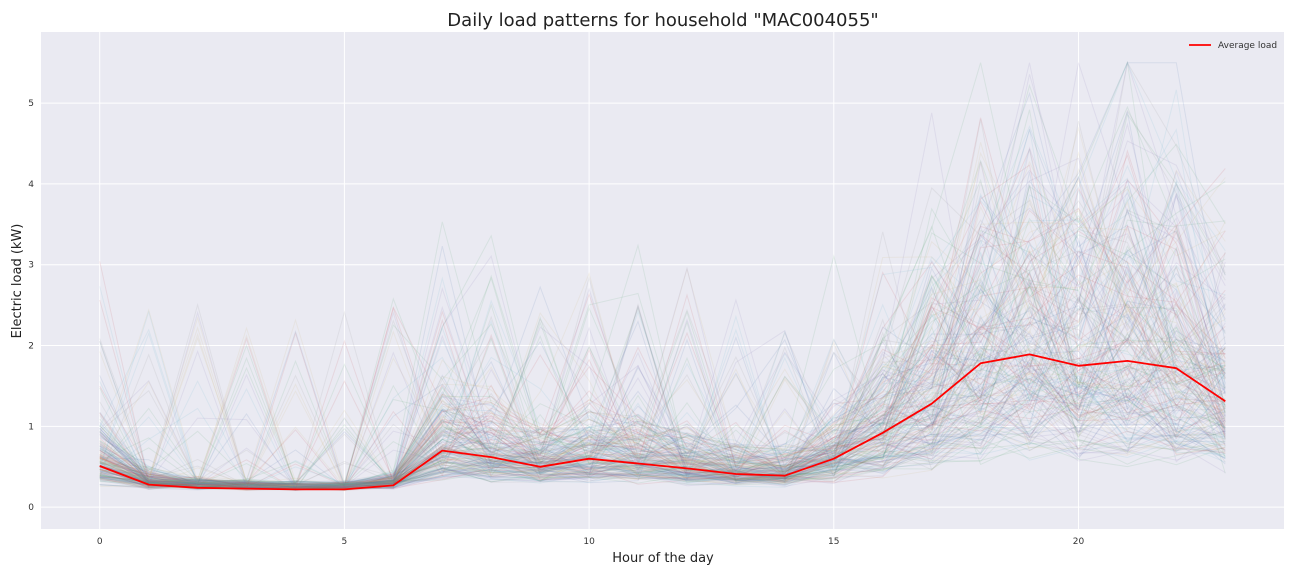 This screenshot has height=580, width=1296. I want to click on x-tick-label: 5, so click(345, 542).